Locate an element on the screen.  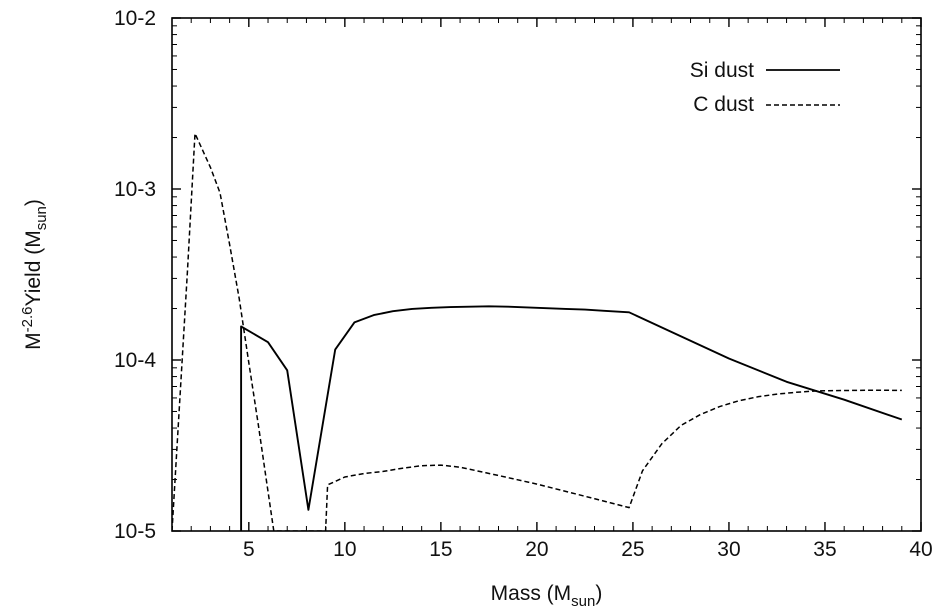
y-axis-title-tail: ) is located at coordinates (33, 202).